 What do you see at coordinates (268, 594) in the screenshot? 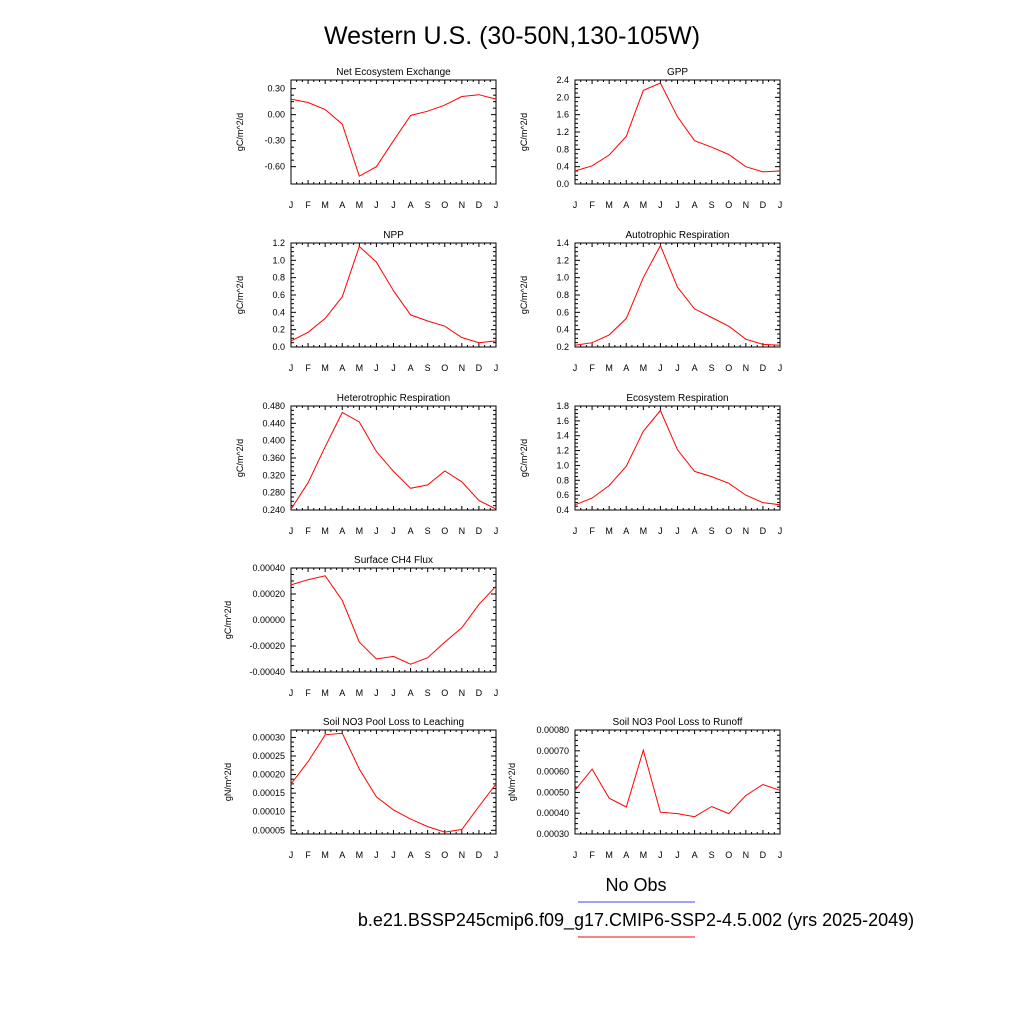
I see `y-tick-label: 0.00020` at bounding box center [268, 594].